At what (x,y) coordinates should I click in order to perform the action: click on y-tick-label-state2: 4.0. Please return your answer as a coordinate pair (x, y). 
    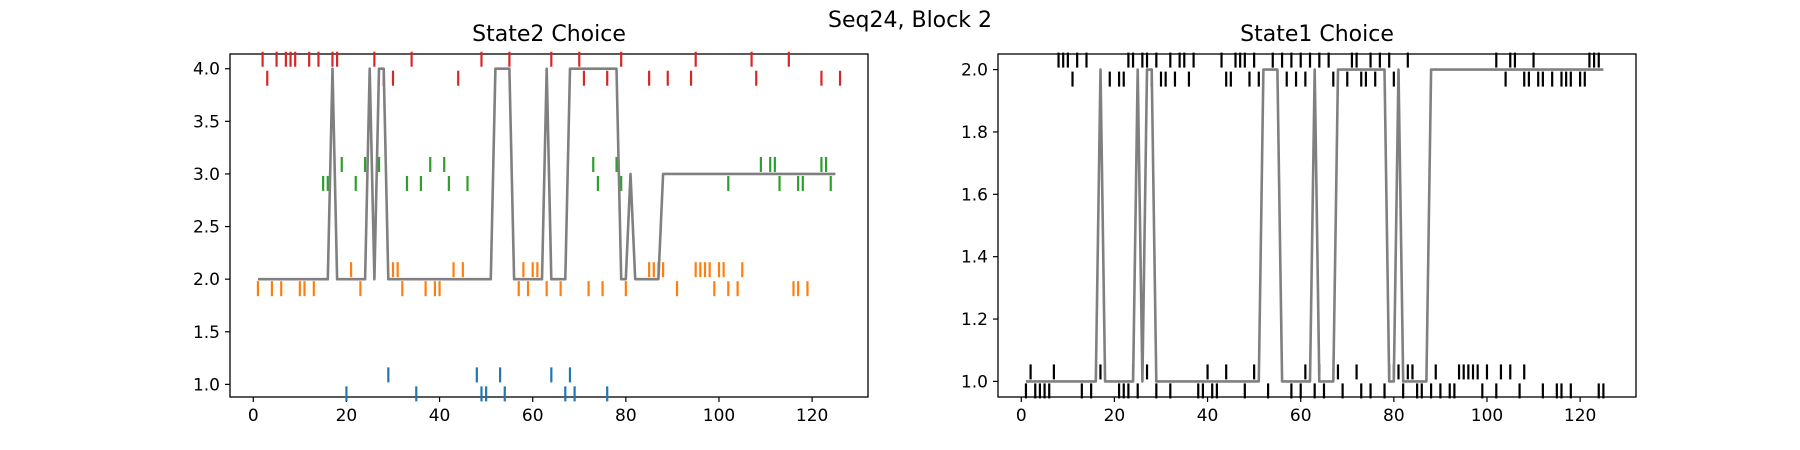
    Looking at the image, I should click on (206, 70).